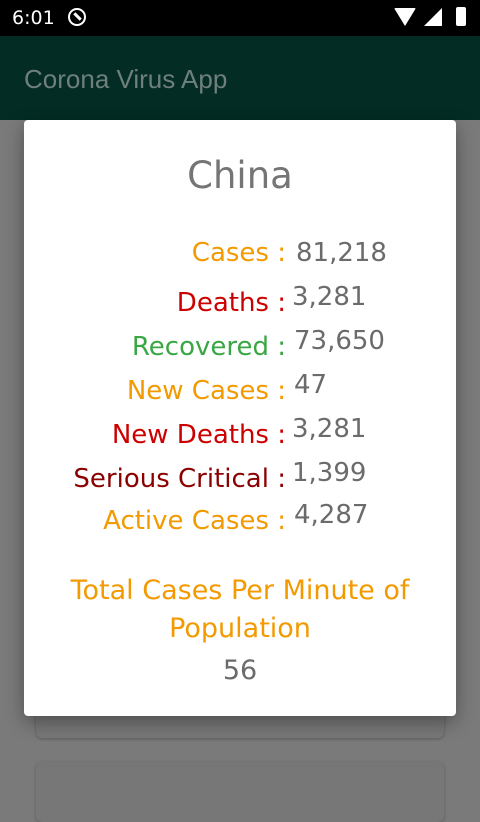 Image resolution: width=480 pixels, height=822 pixels. What do you see at coordinates (405, 17) in the screenshot?
I see `wifi-icon` at bounding box center [405, 17].